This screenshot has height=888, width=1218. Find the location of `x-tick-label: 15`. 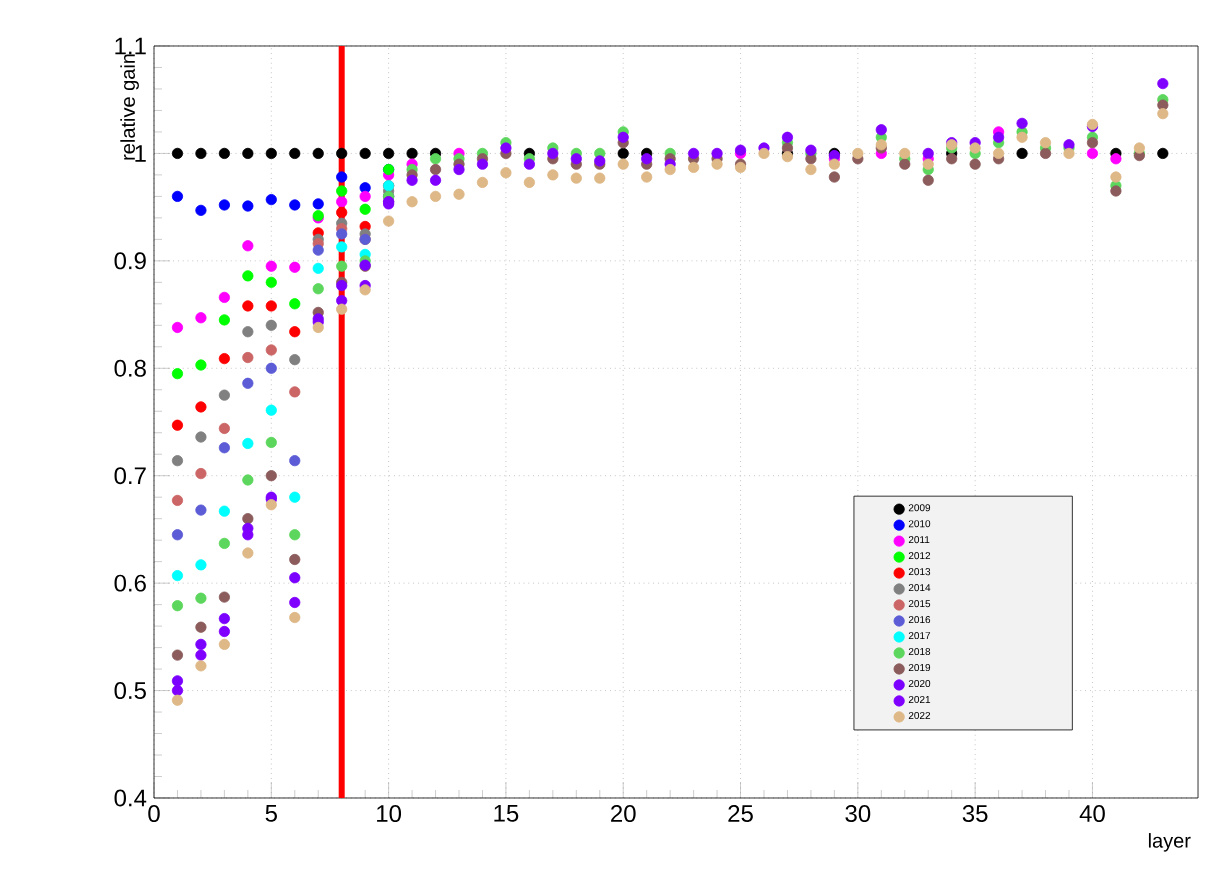

x-tick-label: 15 is located at coordinates (506, 813).